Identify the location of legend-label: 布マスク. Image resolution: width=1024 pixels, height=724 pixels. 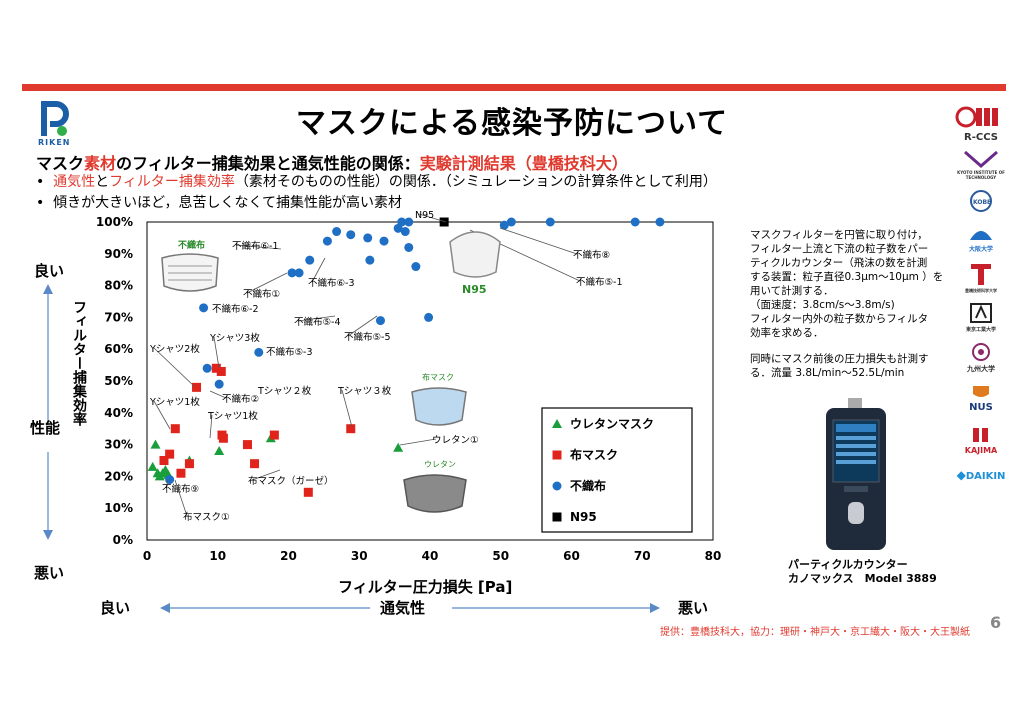
(594, 454).